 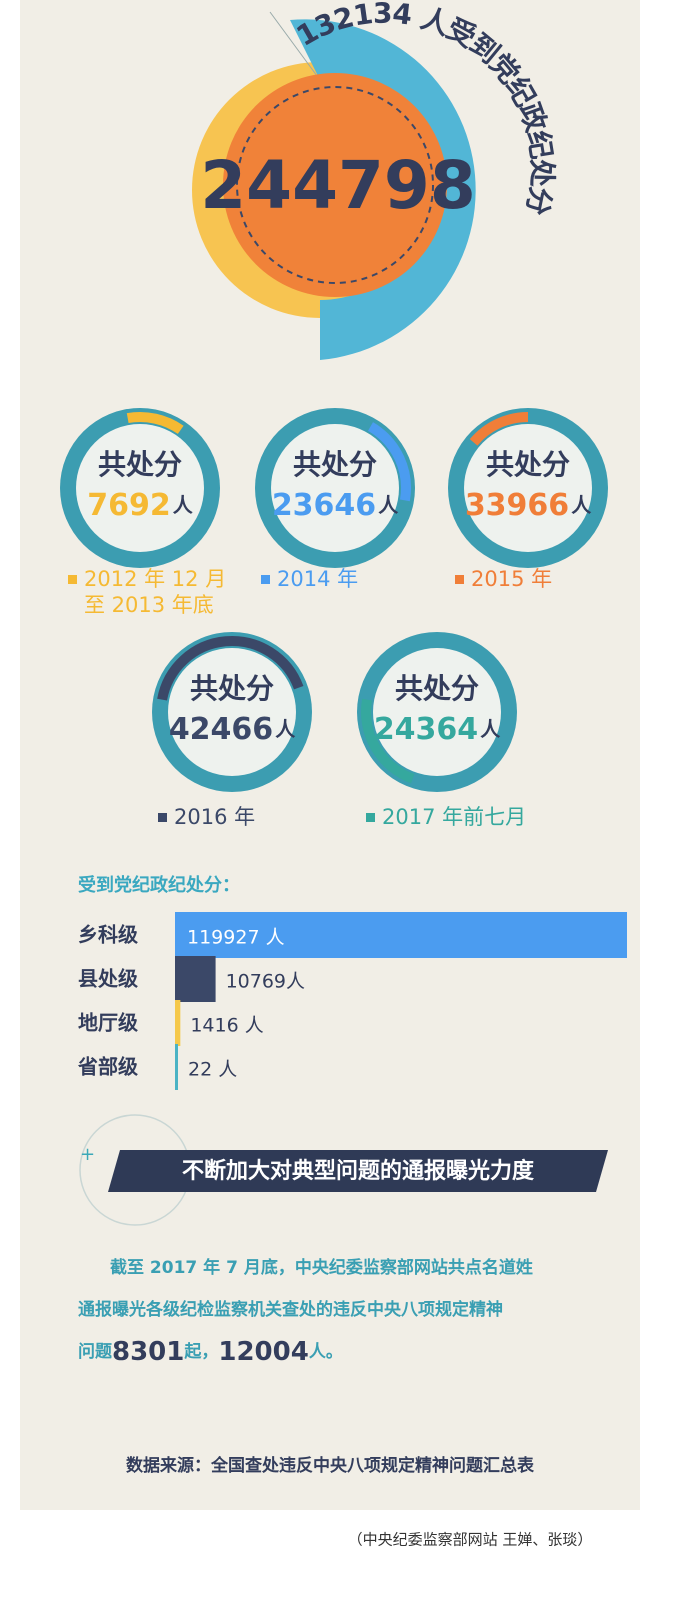 I want to click on divider, so click(x=295, y=46).